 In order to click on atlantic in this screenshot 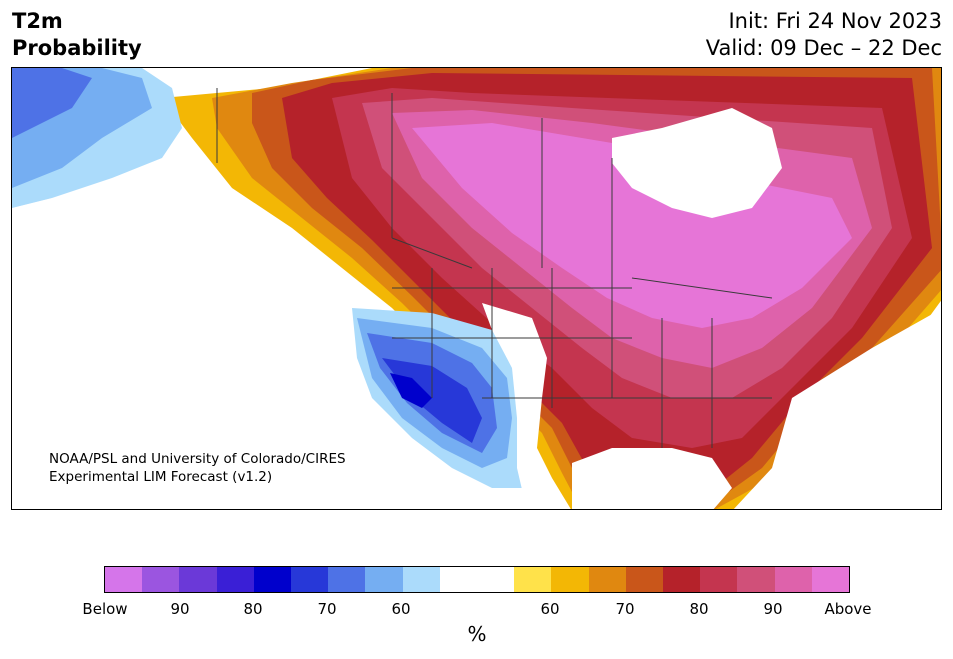, I will do `click(837, 409)`.